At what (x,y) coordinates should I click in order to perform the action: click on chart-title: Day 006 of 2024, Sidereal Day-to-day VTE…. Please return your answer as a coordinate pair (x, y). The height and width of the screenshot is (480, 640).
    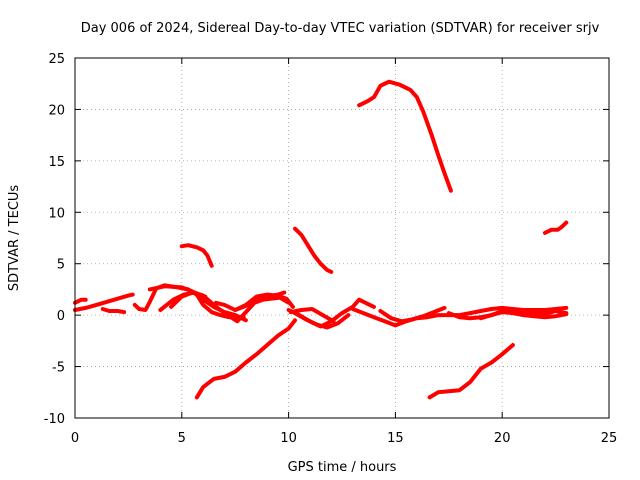
    Looking at the image, I should click on (340, 28).